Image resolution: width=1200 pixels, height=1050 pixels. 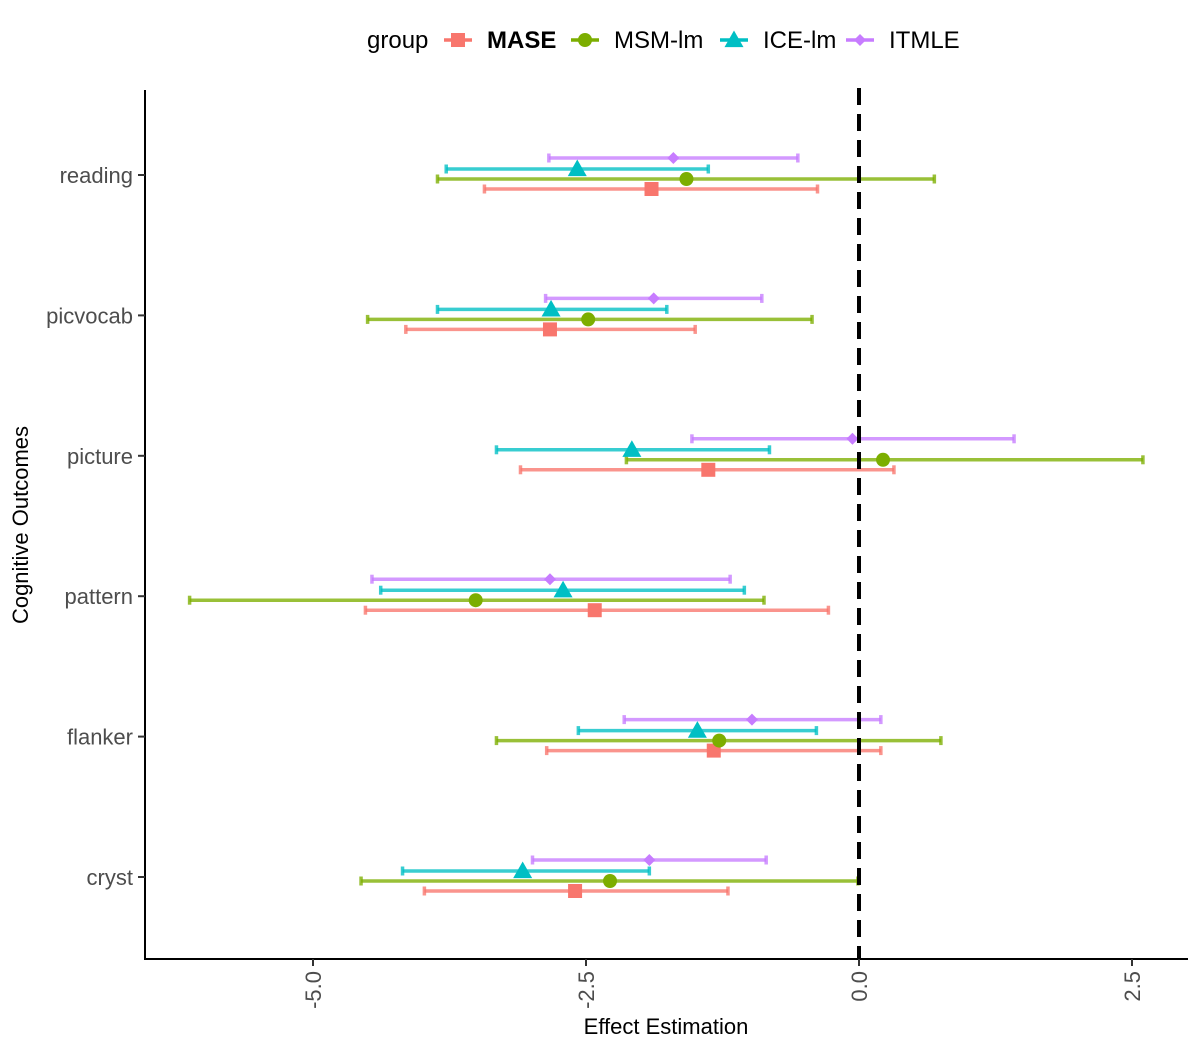 I want to click on point-msm-lm-picture, so click(x=883, y=459).